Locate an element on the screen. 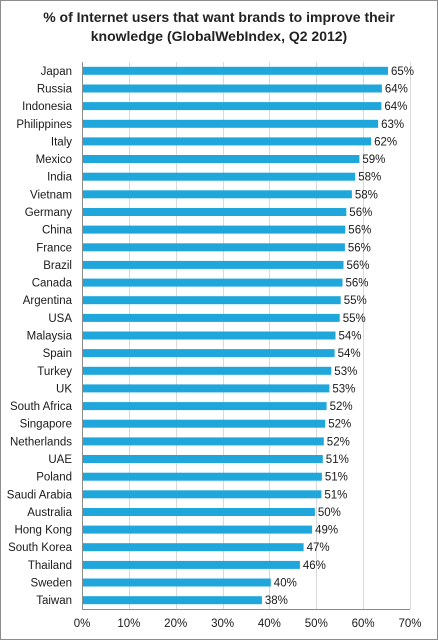 This screenshot has width=438, height=640. category-label-22: UAE is located at coordinates (60, 460).